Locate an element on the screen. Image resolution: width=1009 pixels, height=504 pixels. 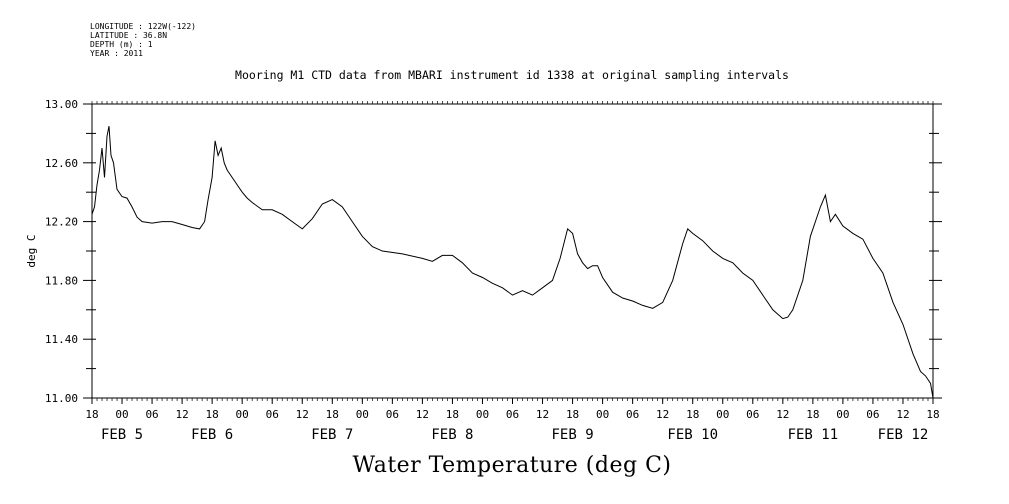
latitude-text: LATITUDE : 36.8N is located at coordinates (129, 35).